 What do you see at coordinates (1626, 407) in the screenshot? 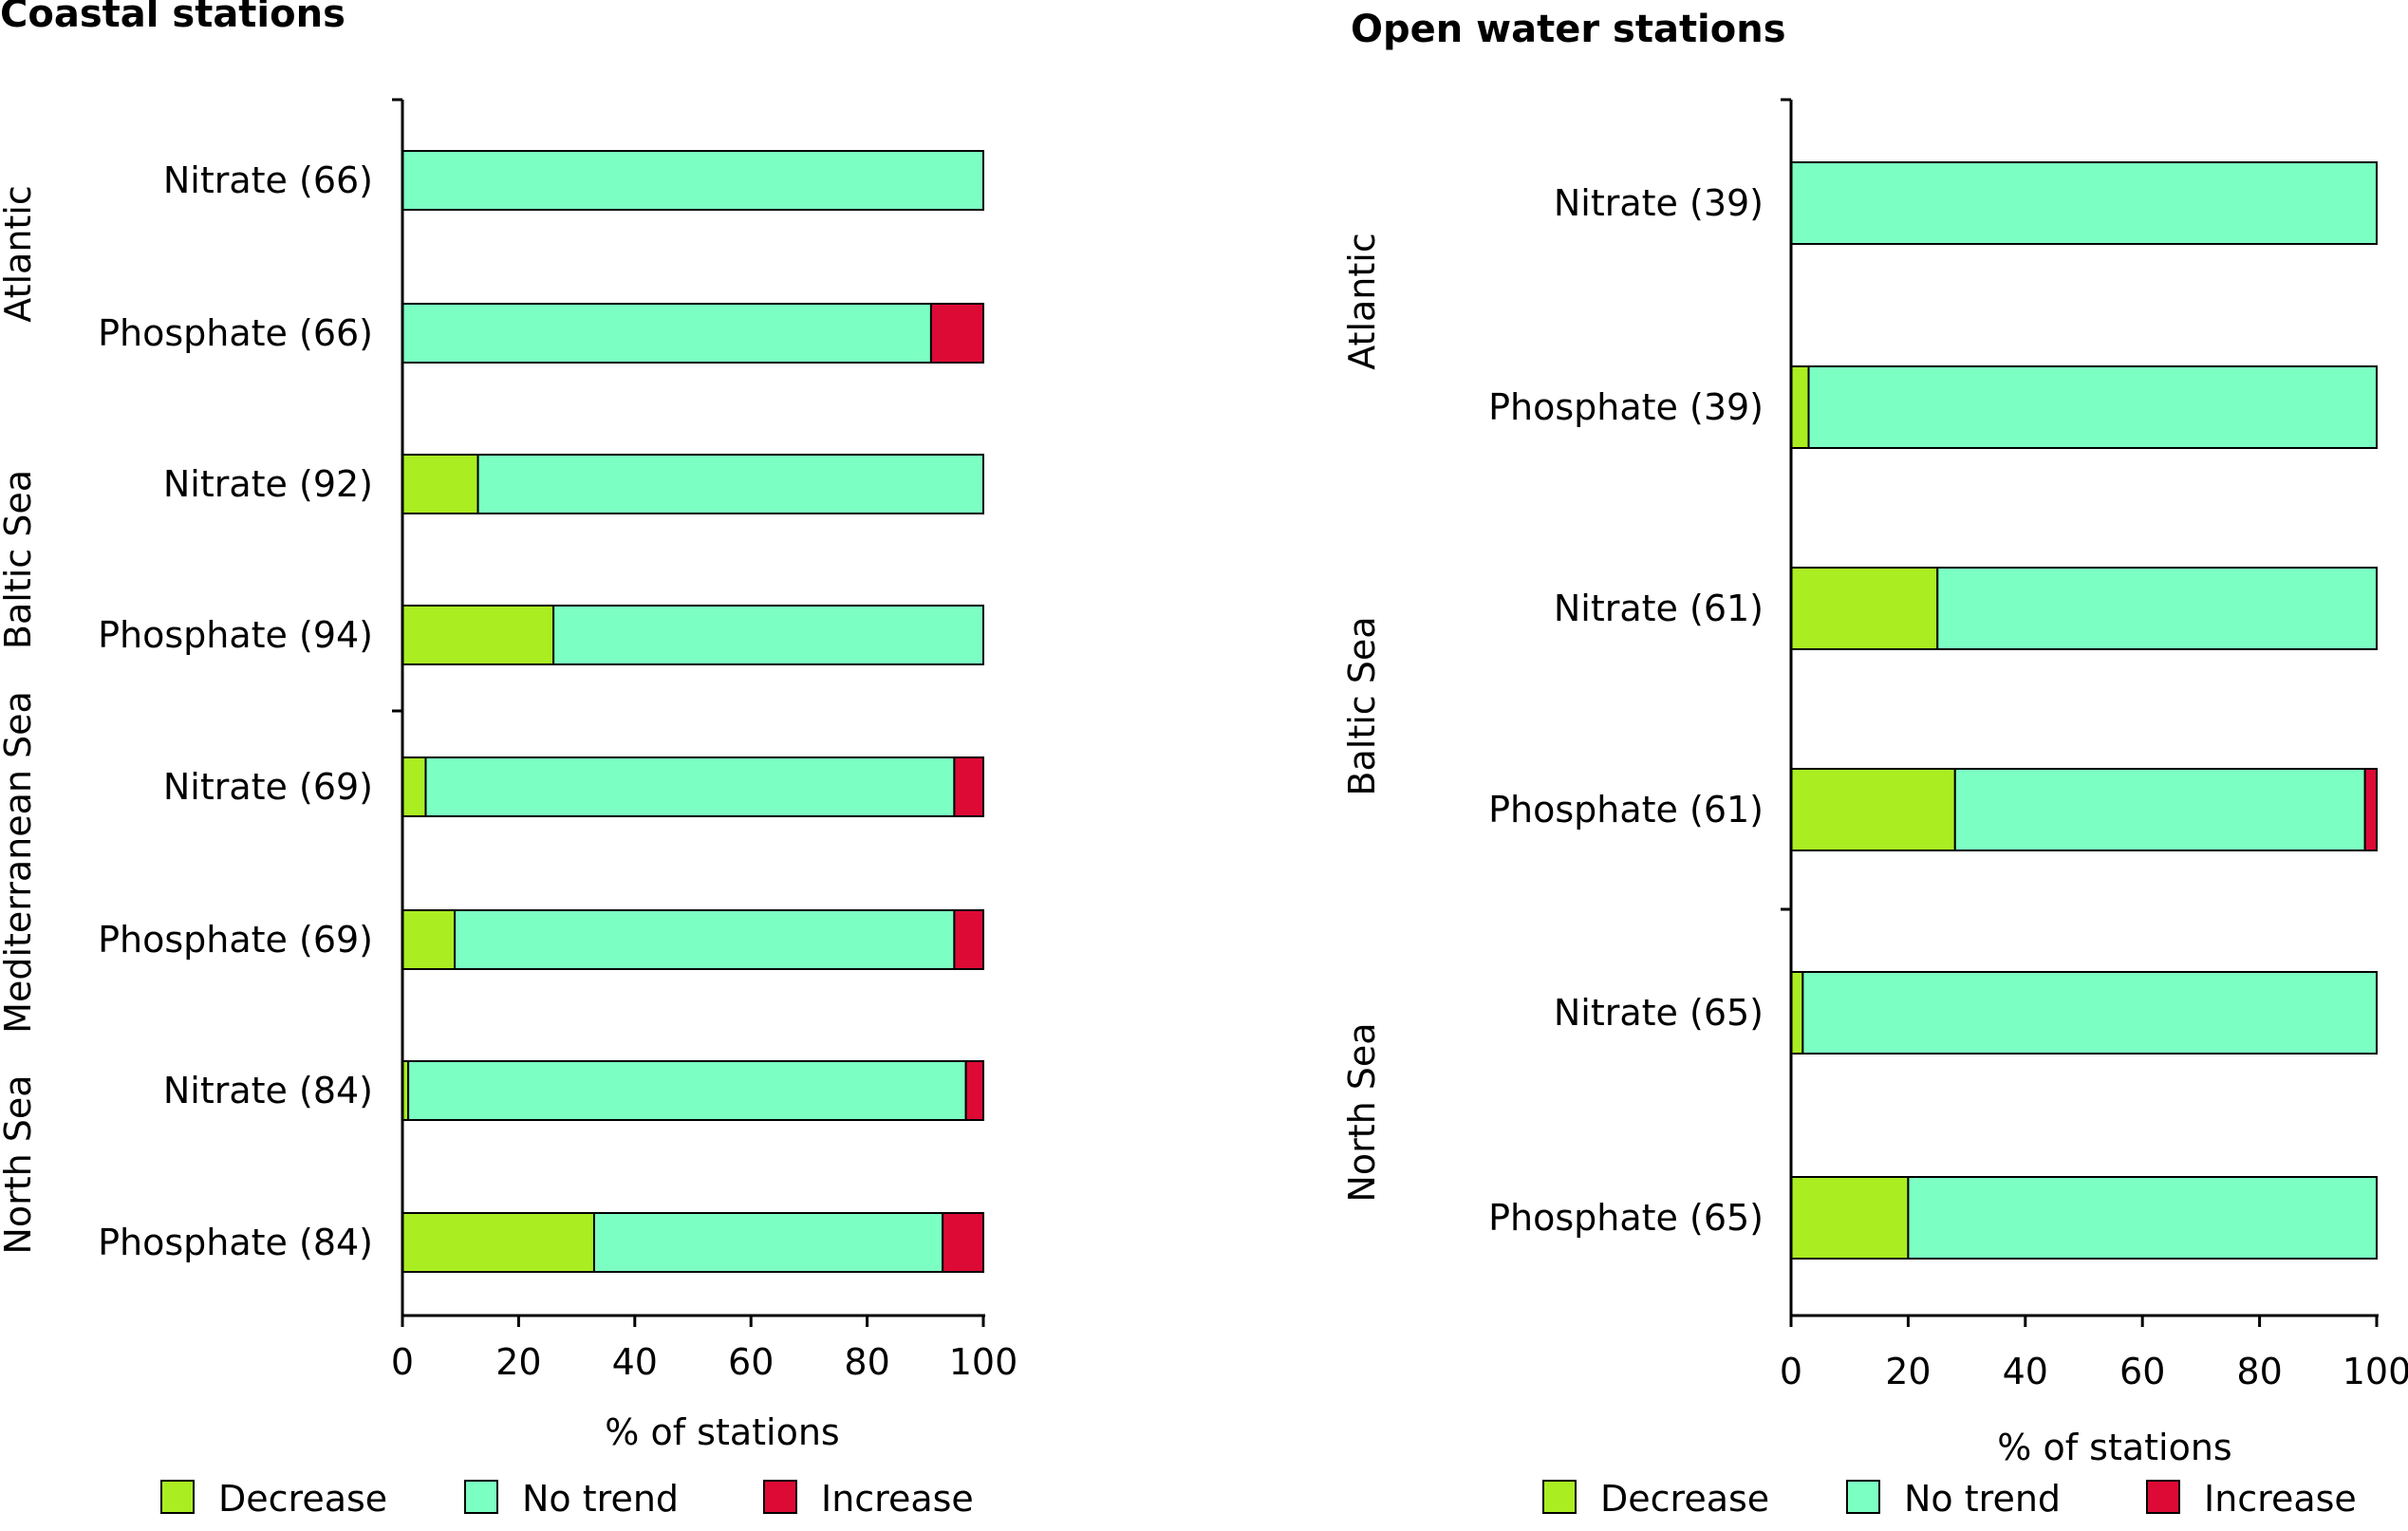
I see `category-label: Phosphate (39)` at bounding box center [1626, 407].